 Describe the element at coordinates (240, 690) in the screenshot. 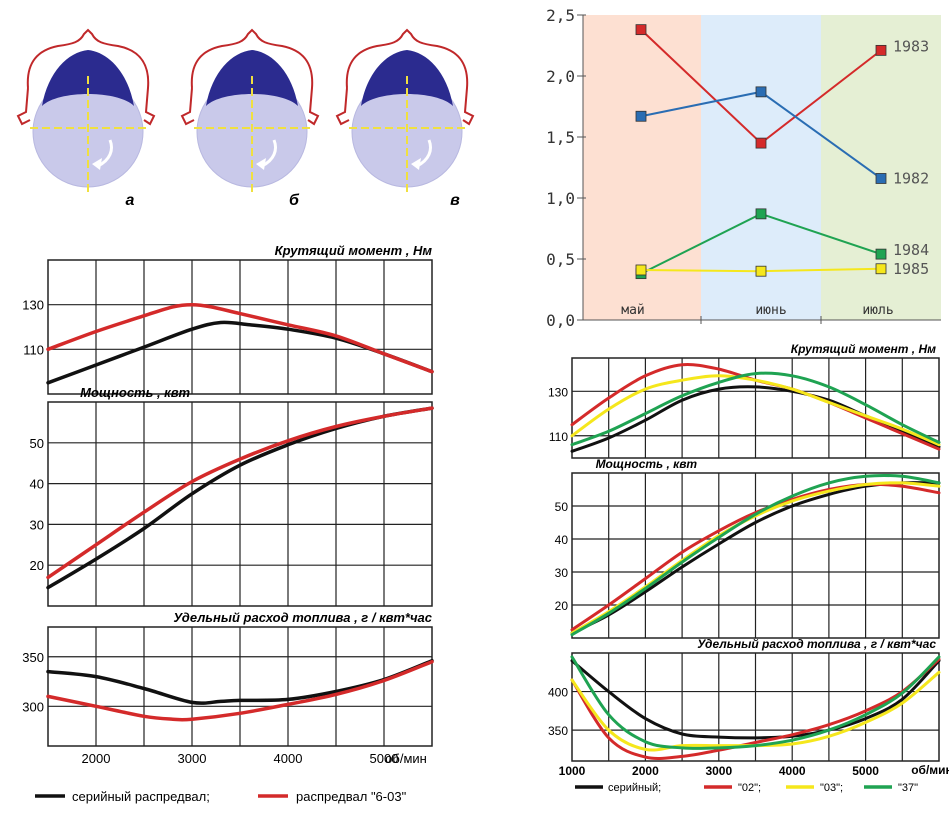

I see `left-fuel-line-распредвал-6-03` at that location.